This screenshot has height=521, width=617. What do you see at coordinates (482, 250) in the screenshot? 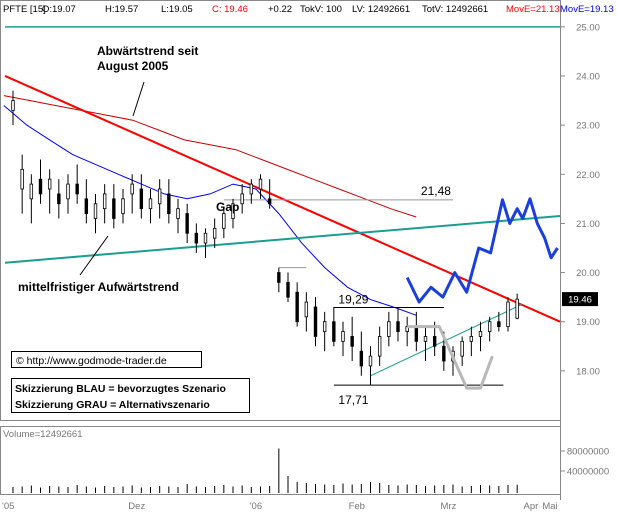
I see `scenario-blue-sketch` at bounding box center [482, 250].